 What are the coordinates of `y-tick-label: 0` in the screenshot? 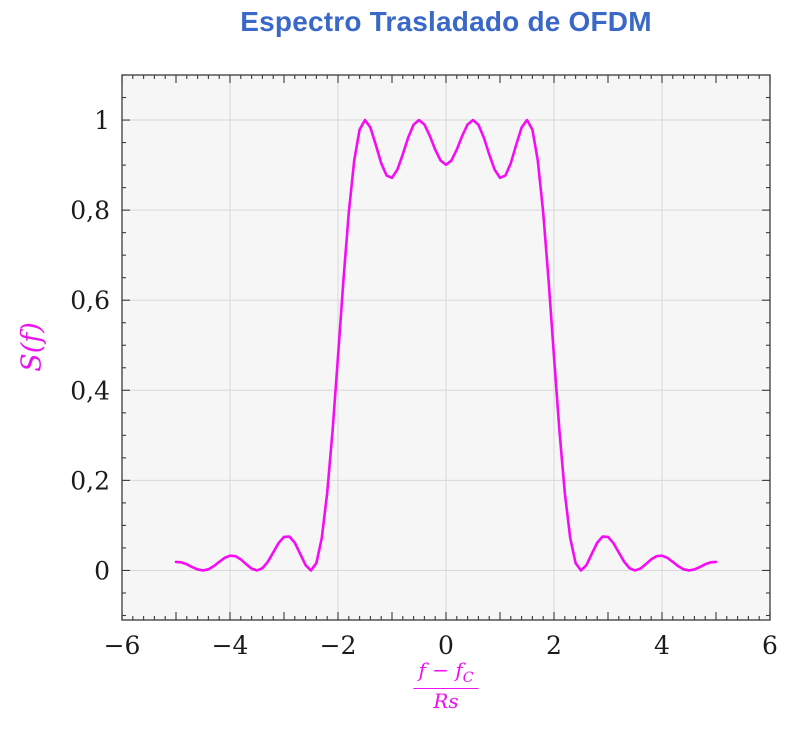 It's located at (102, 570).